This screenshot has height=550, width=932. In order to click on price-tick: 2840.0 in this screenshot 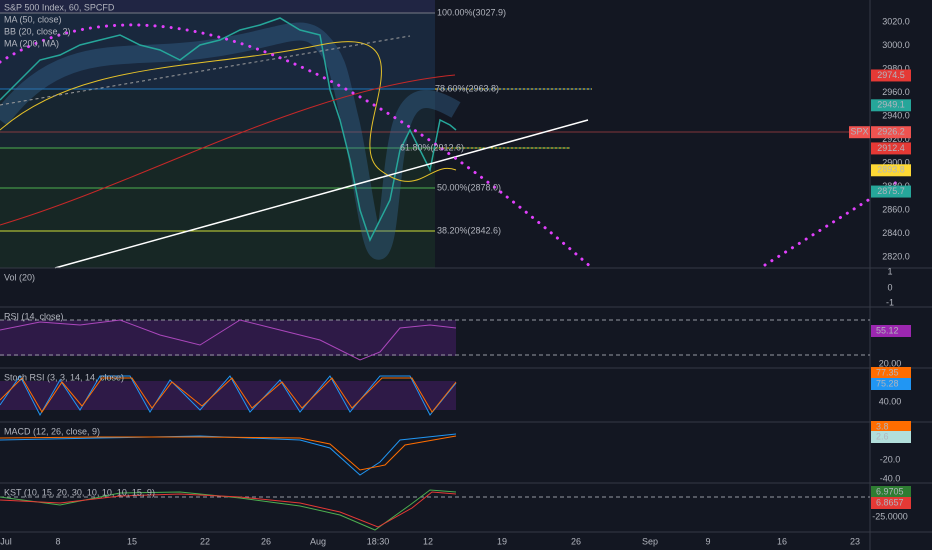, I will do `click(896, 233)`.